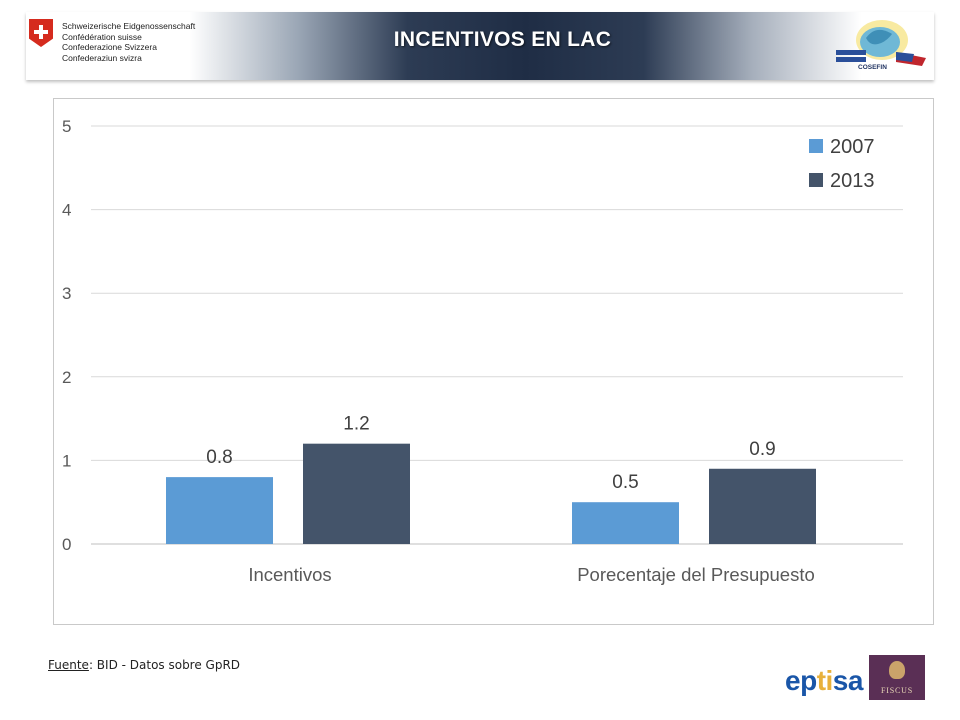 This screenshot has width=960, height=720. What do you see at coordinates (66, 460) in the screenshot?
I see `y-tick-label: 1` at bounding box center [66, 460].